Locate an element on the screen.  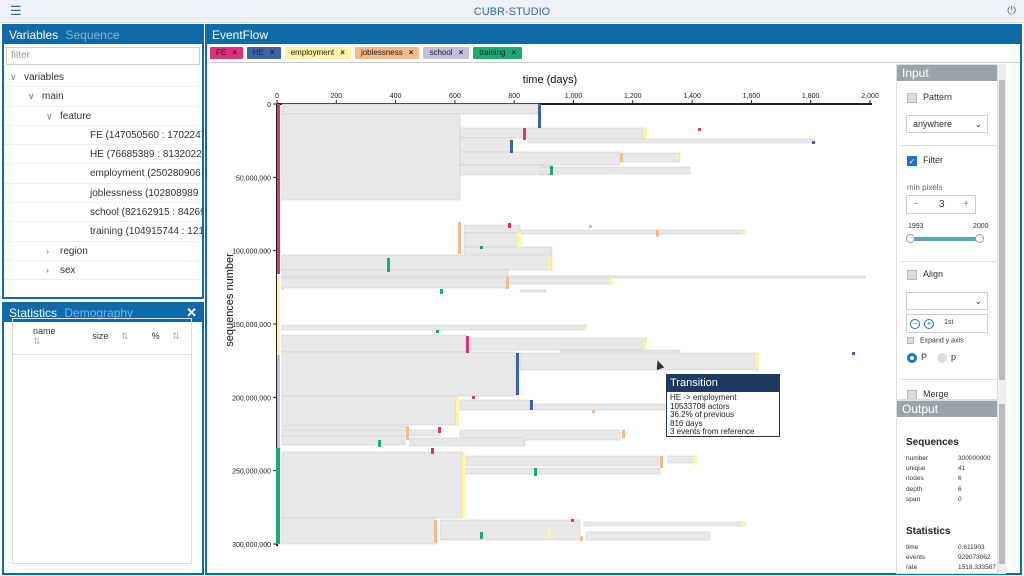
stat-key: unique is located at coordinates (916, 469).